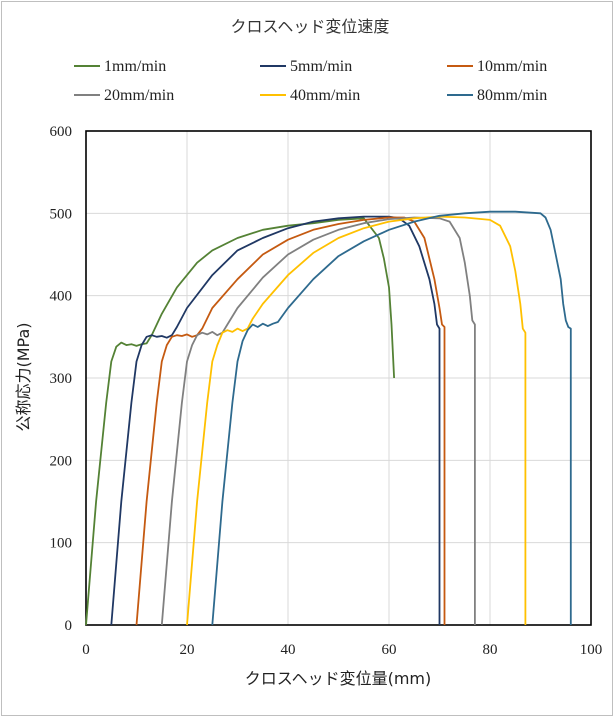  I want to click on x-tick-labels: 0 20 40 60 80 100, so click(342, 650).